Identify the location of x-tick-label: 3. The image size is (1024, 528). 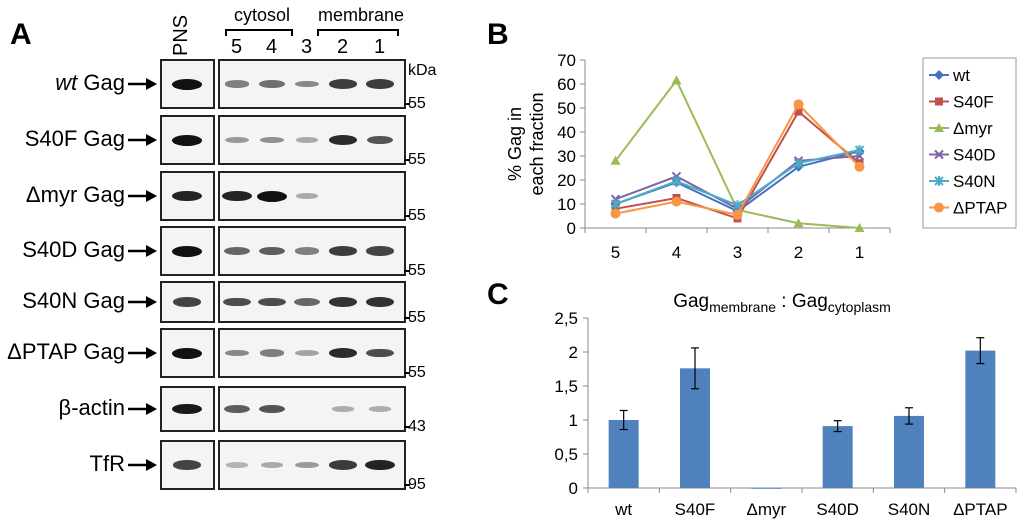
(737, 252).